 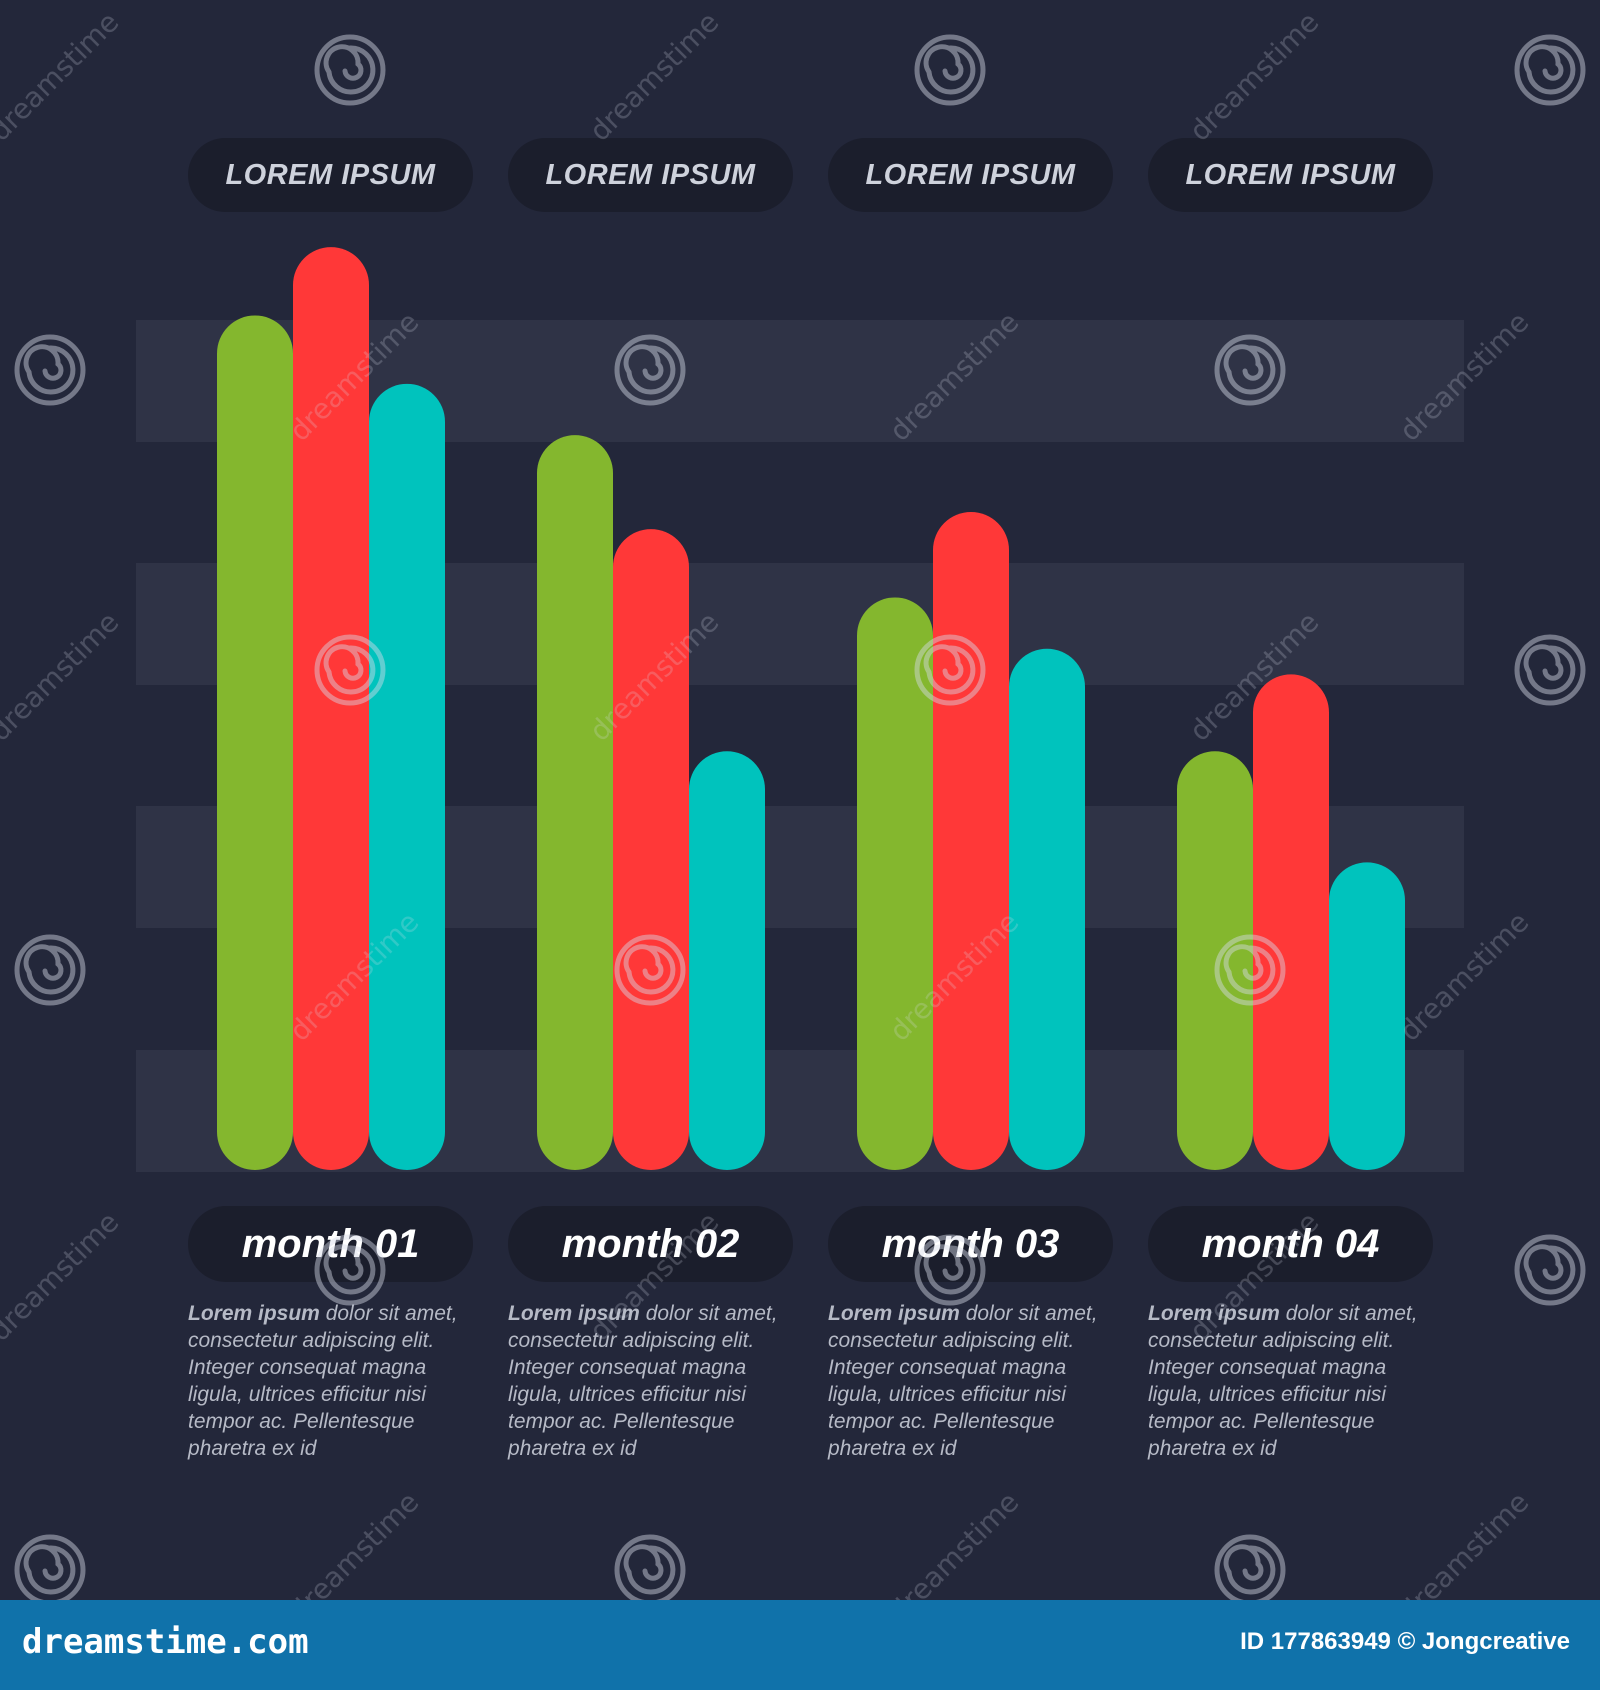 What do you see at coordinates (650, 175) in the screenshot?
I see `column-header-2: LOREM IPSUM` at bounding box center [650, 175].